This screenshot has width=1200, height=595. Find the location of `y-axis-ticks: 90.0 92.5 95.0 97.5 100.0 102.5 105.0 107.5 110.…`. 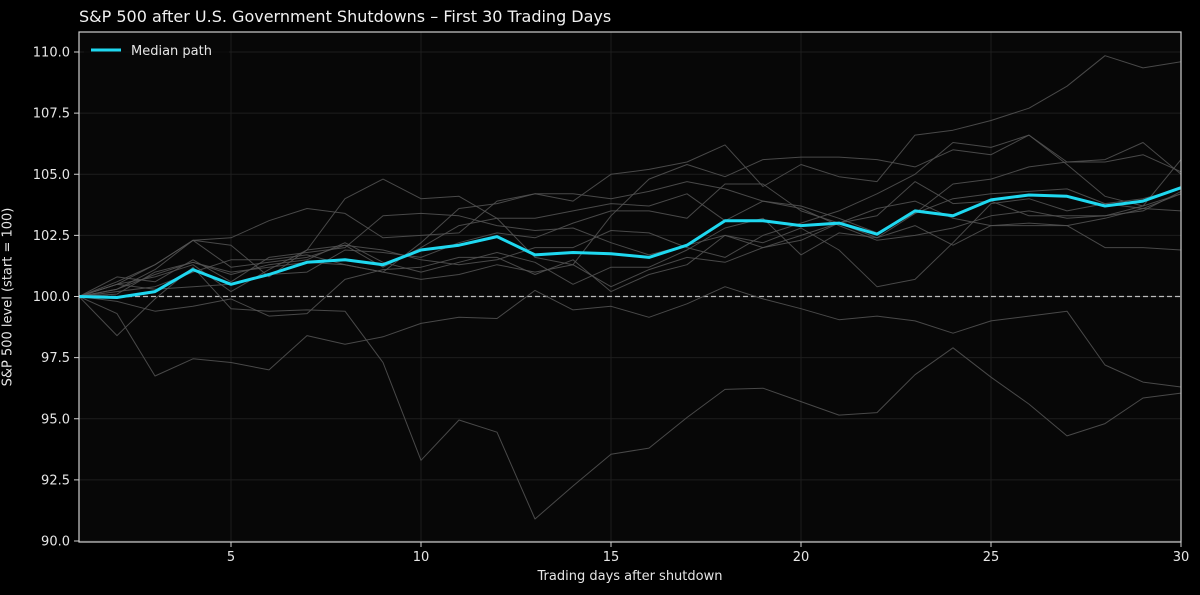

y-axis-ticks: 90.0 92.5 95.0 97.5 100.0 102.5 105.0 107.5 110.… is located at coordinates (56, 298).